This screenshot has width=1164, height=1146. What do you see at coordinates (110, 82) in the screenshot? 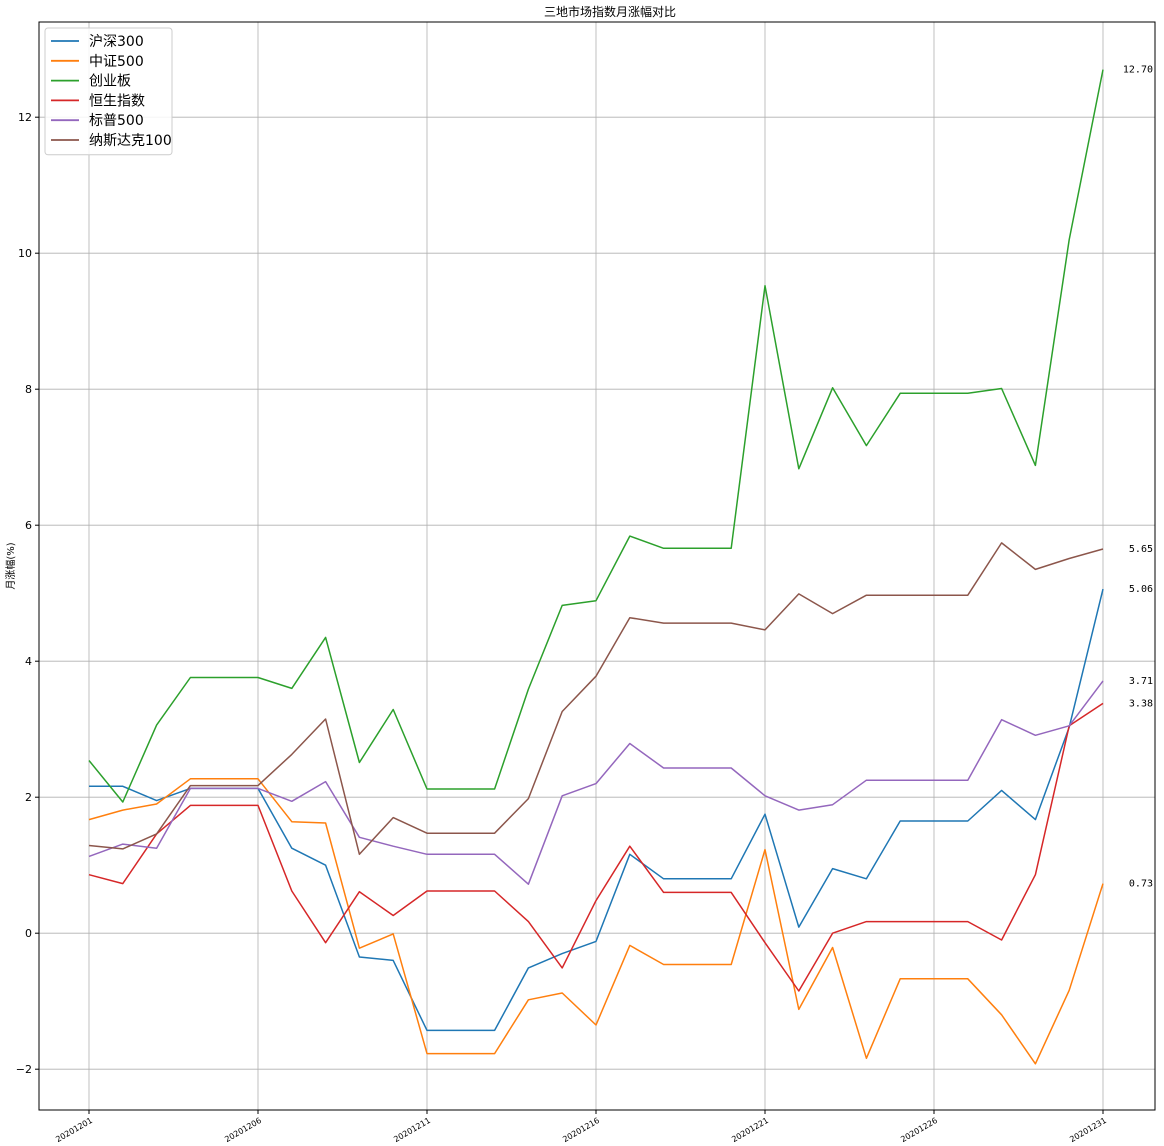
I see `legend-entry-label: 创业板` at bounding box center [110, 82].